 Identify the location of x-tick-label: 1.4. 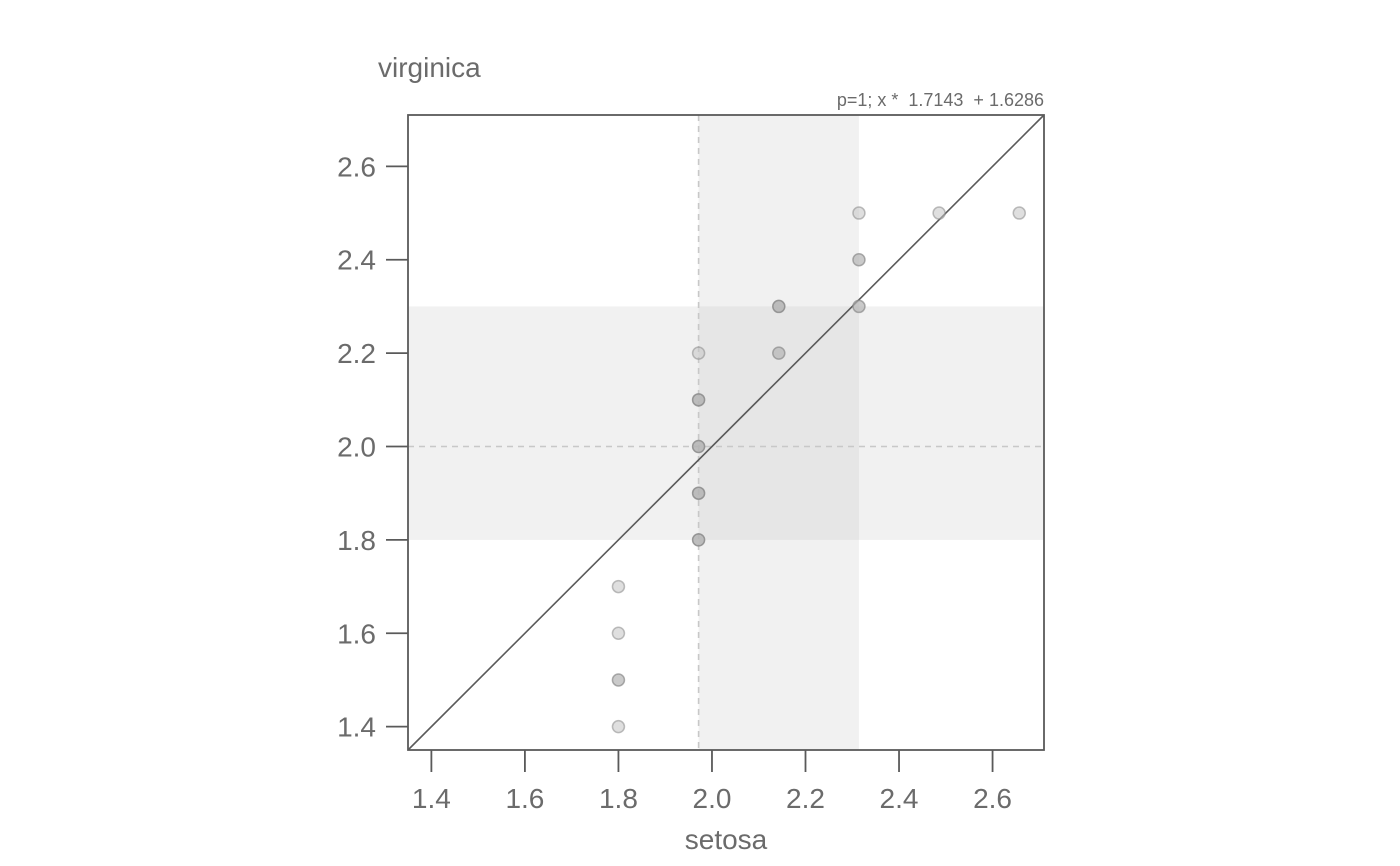
(431, 798).